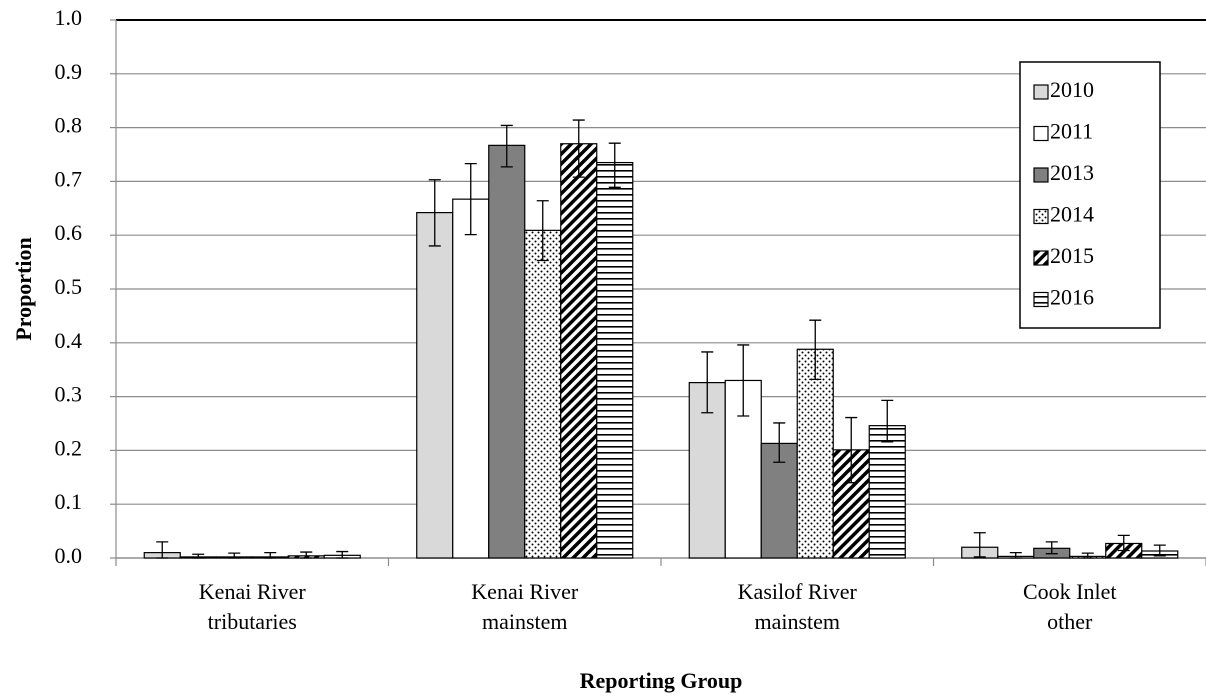 This screenshot has height=698, width=1206. What do you see at coordinates (69, 555) in the screenshot?
I see `y-tick-label: 0.0` at bounding box center [69, 555].